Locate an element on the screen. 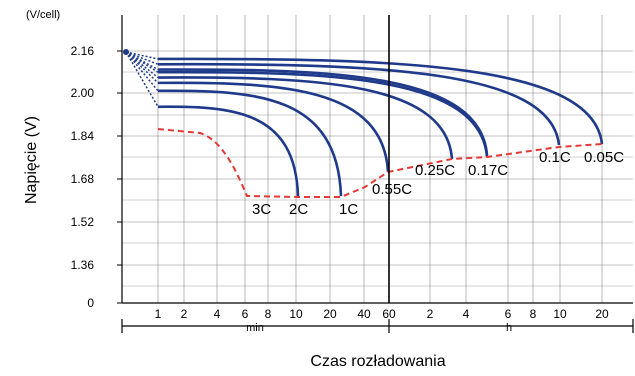  curve-label-0.55C: 0.55C is located at coordinates (392, 189).